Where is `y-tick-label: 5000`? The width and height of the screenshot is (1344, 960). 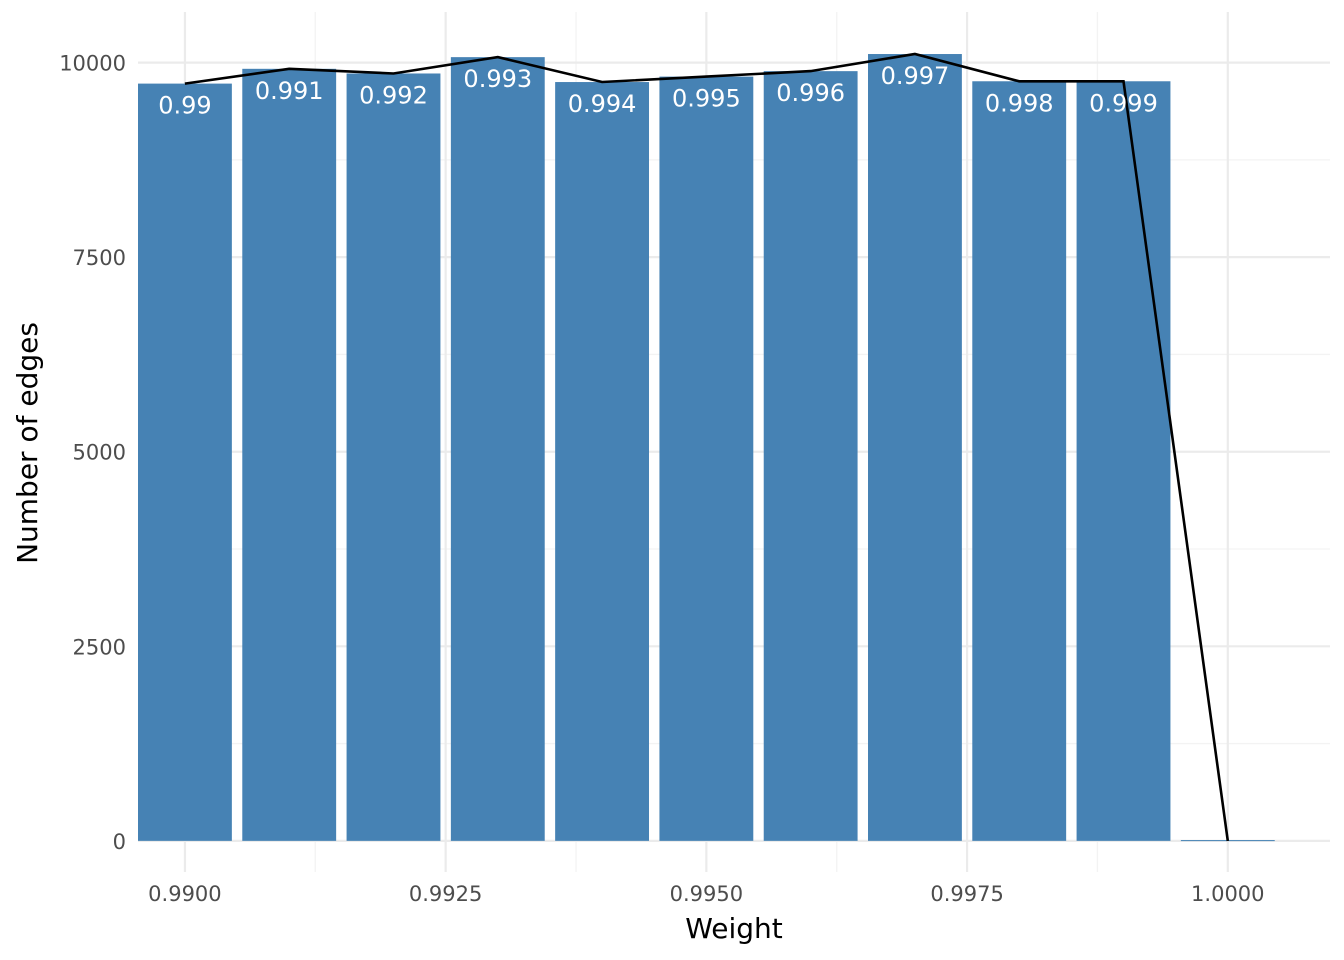
y-tick-label: 5000 is located at coordinates (99, 453).